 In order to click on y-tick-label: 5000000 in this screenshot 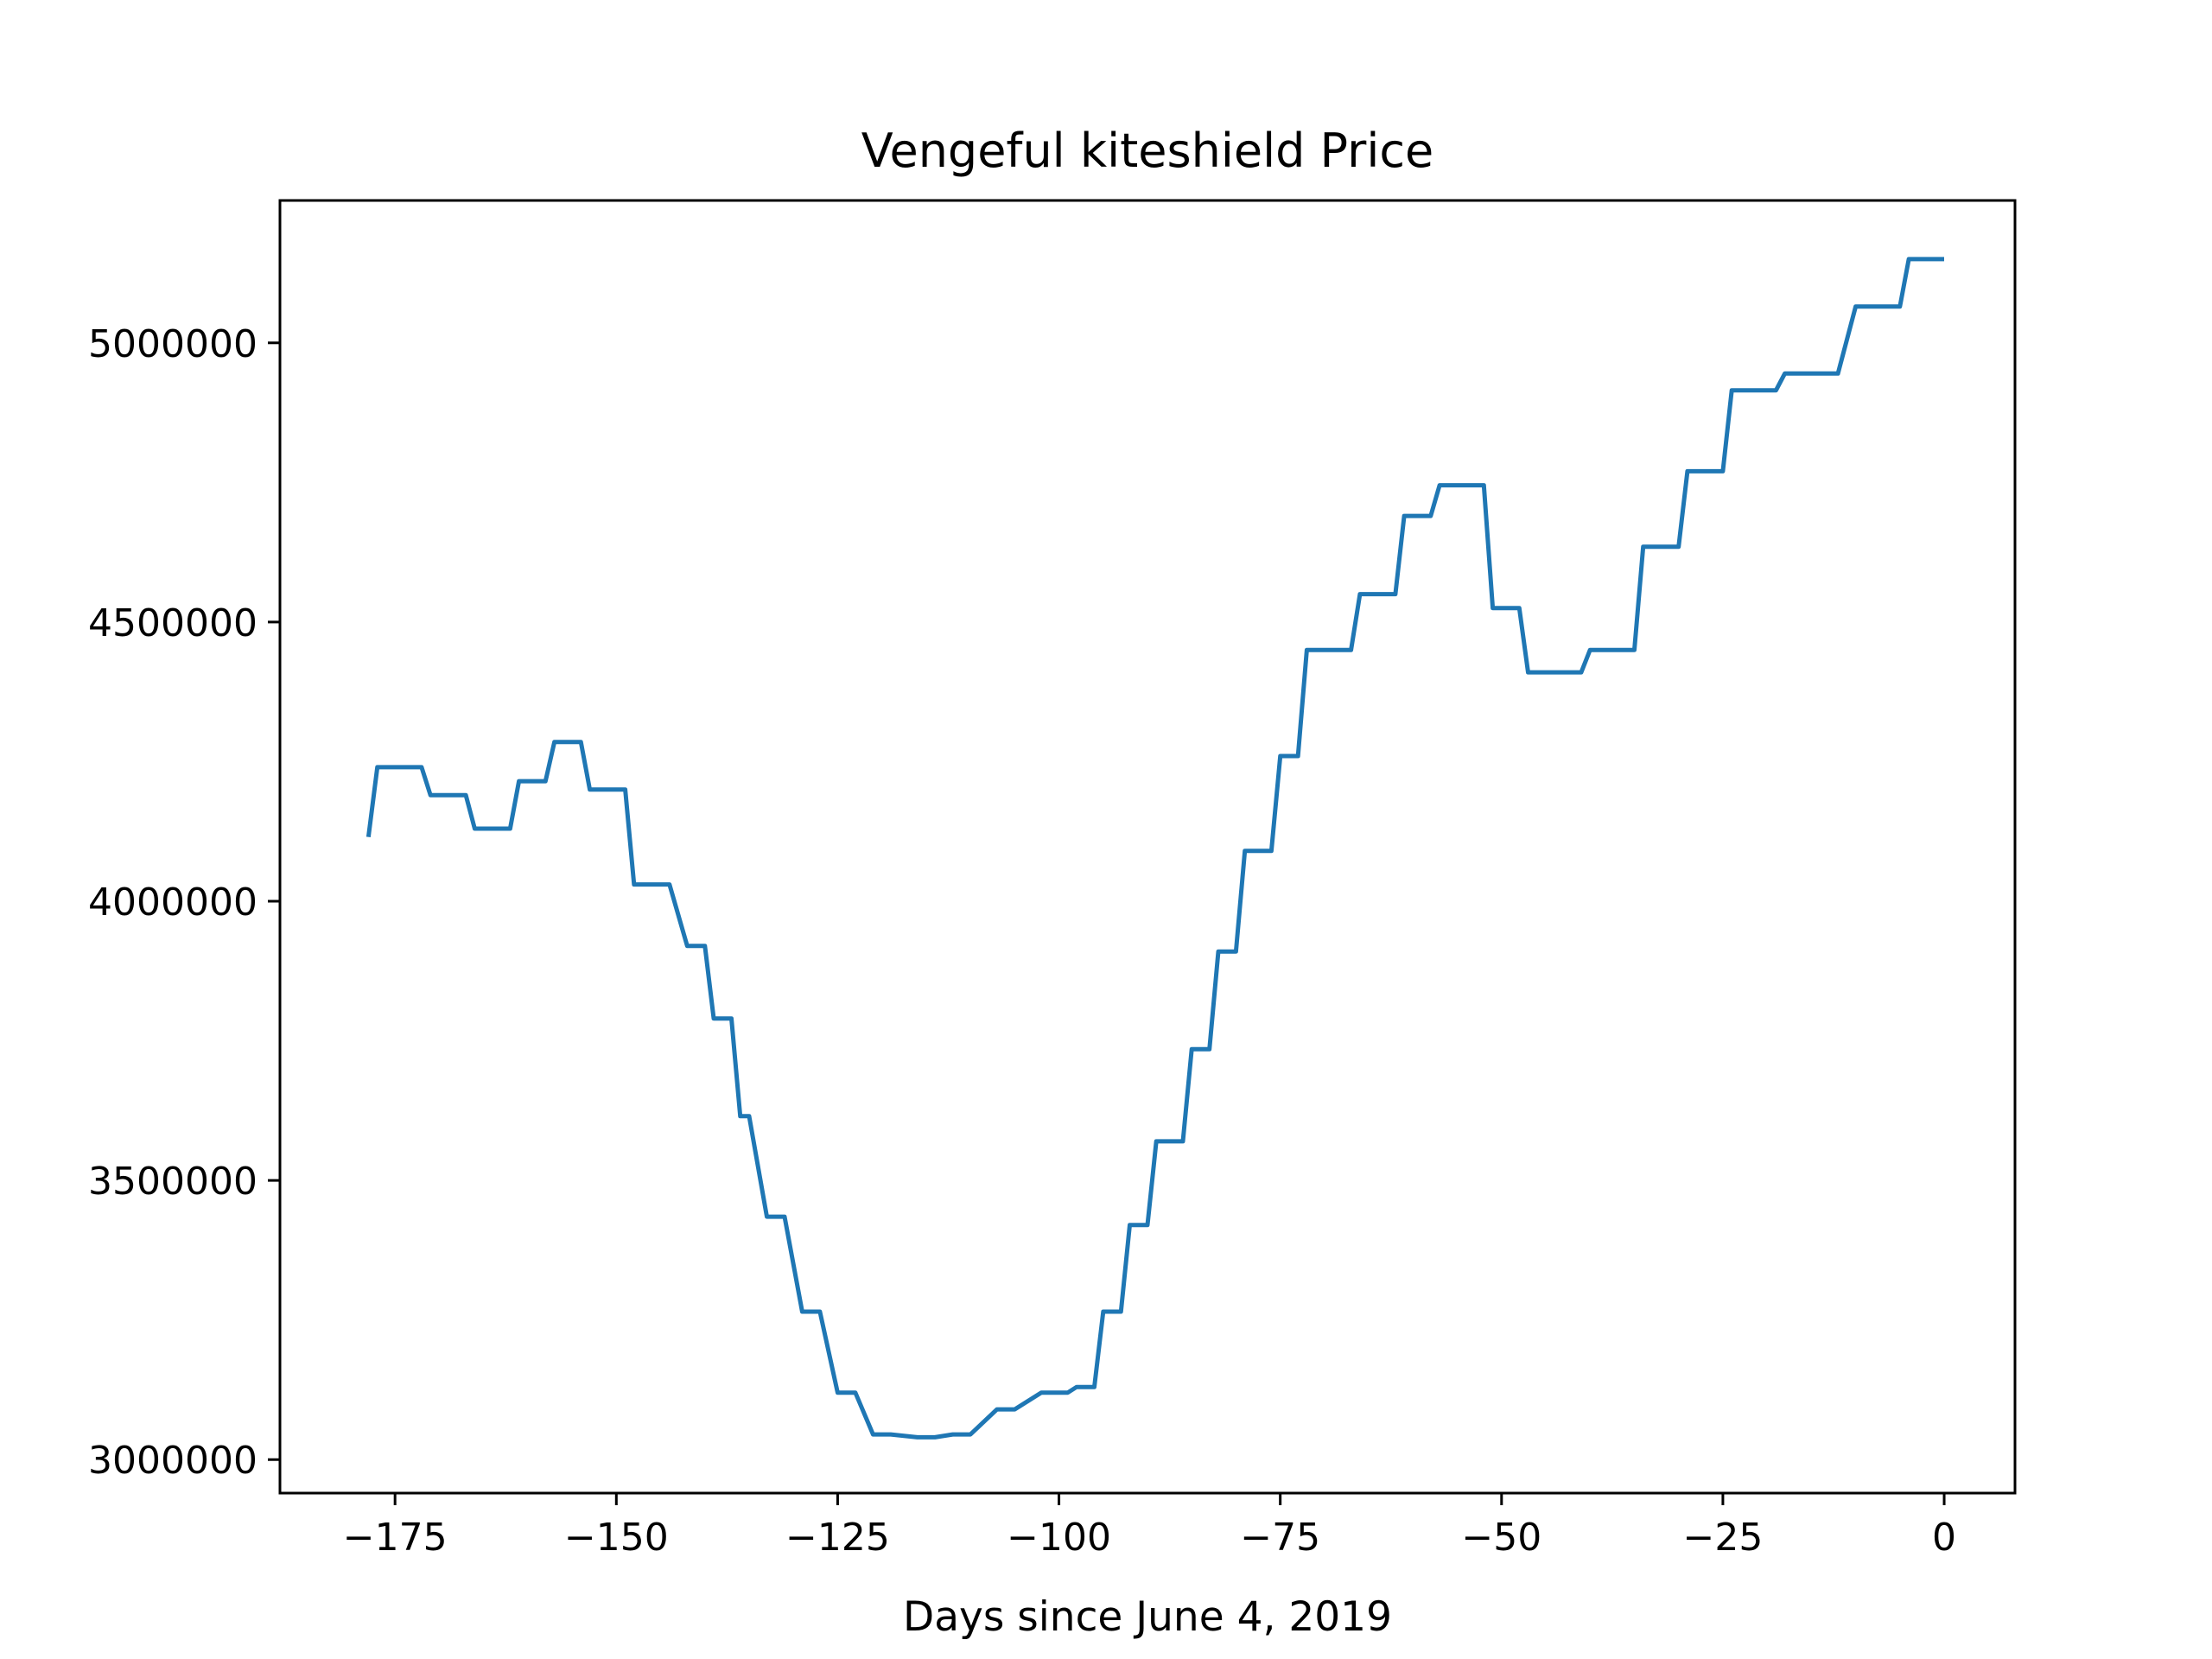, I will do `click(172, 344)`.